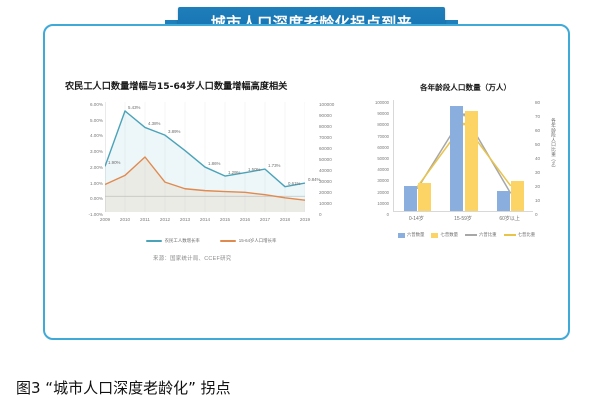 This screenshot has height=406, width=613. I want to click on axis-tick-label: 2009, so click(105, 219).